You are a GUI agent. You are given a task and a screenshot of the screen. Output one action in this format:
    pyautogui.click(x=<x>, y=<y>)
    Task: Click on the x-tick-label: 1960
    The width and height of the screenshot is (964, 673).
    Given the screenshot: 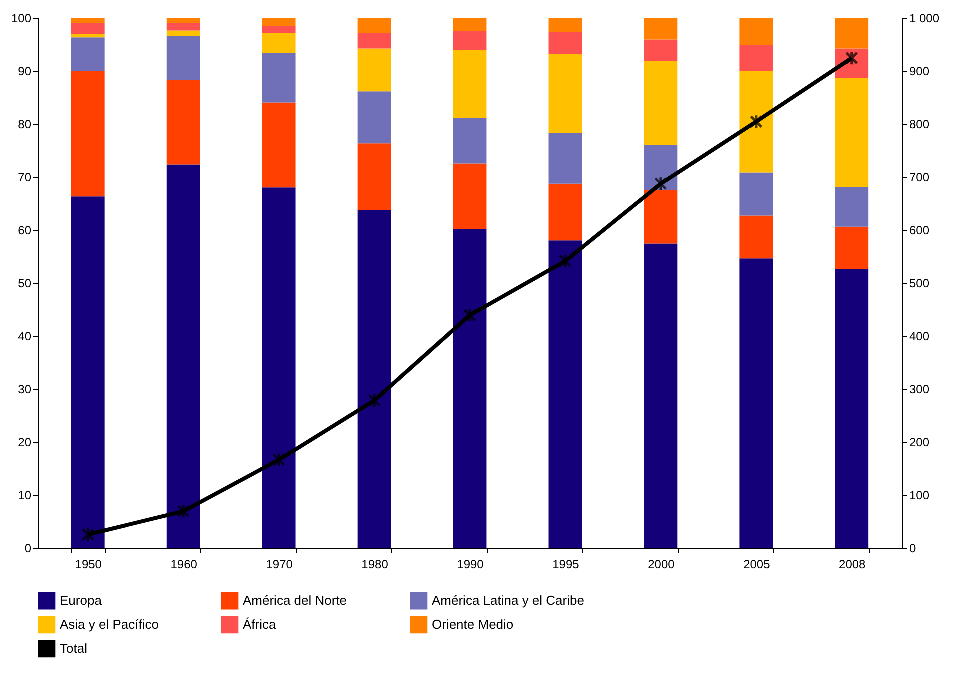 What is the action you would take?
    pyautogui.click(x=184, y=565)
    